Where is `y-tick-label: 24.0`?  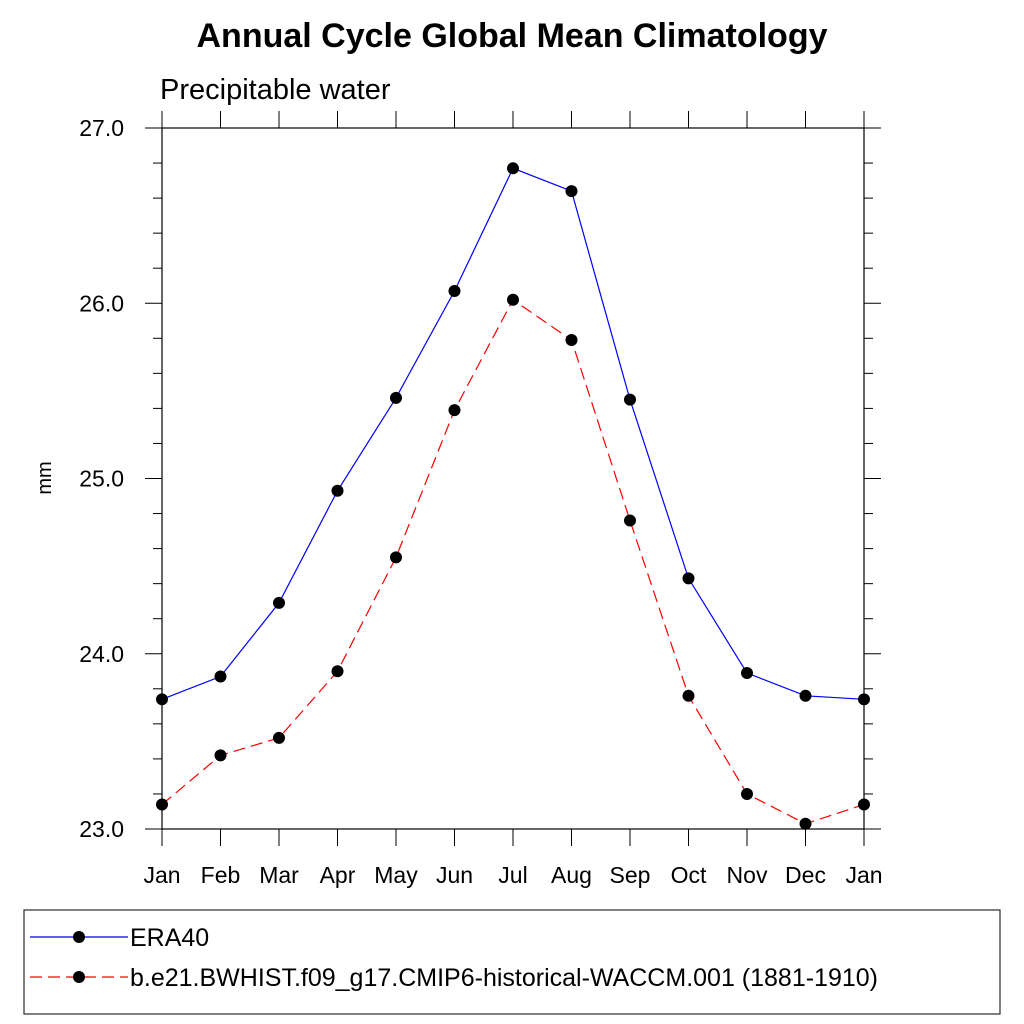 y-tick-label: 24.0 is located at coordinates (101, 654).